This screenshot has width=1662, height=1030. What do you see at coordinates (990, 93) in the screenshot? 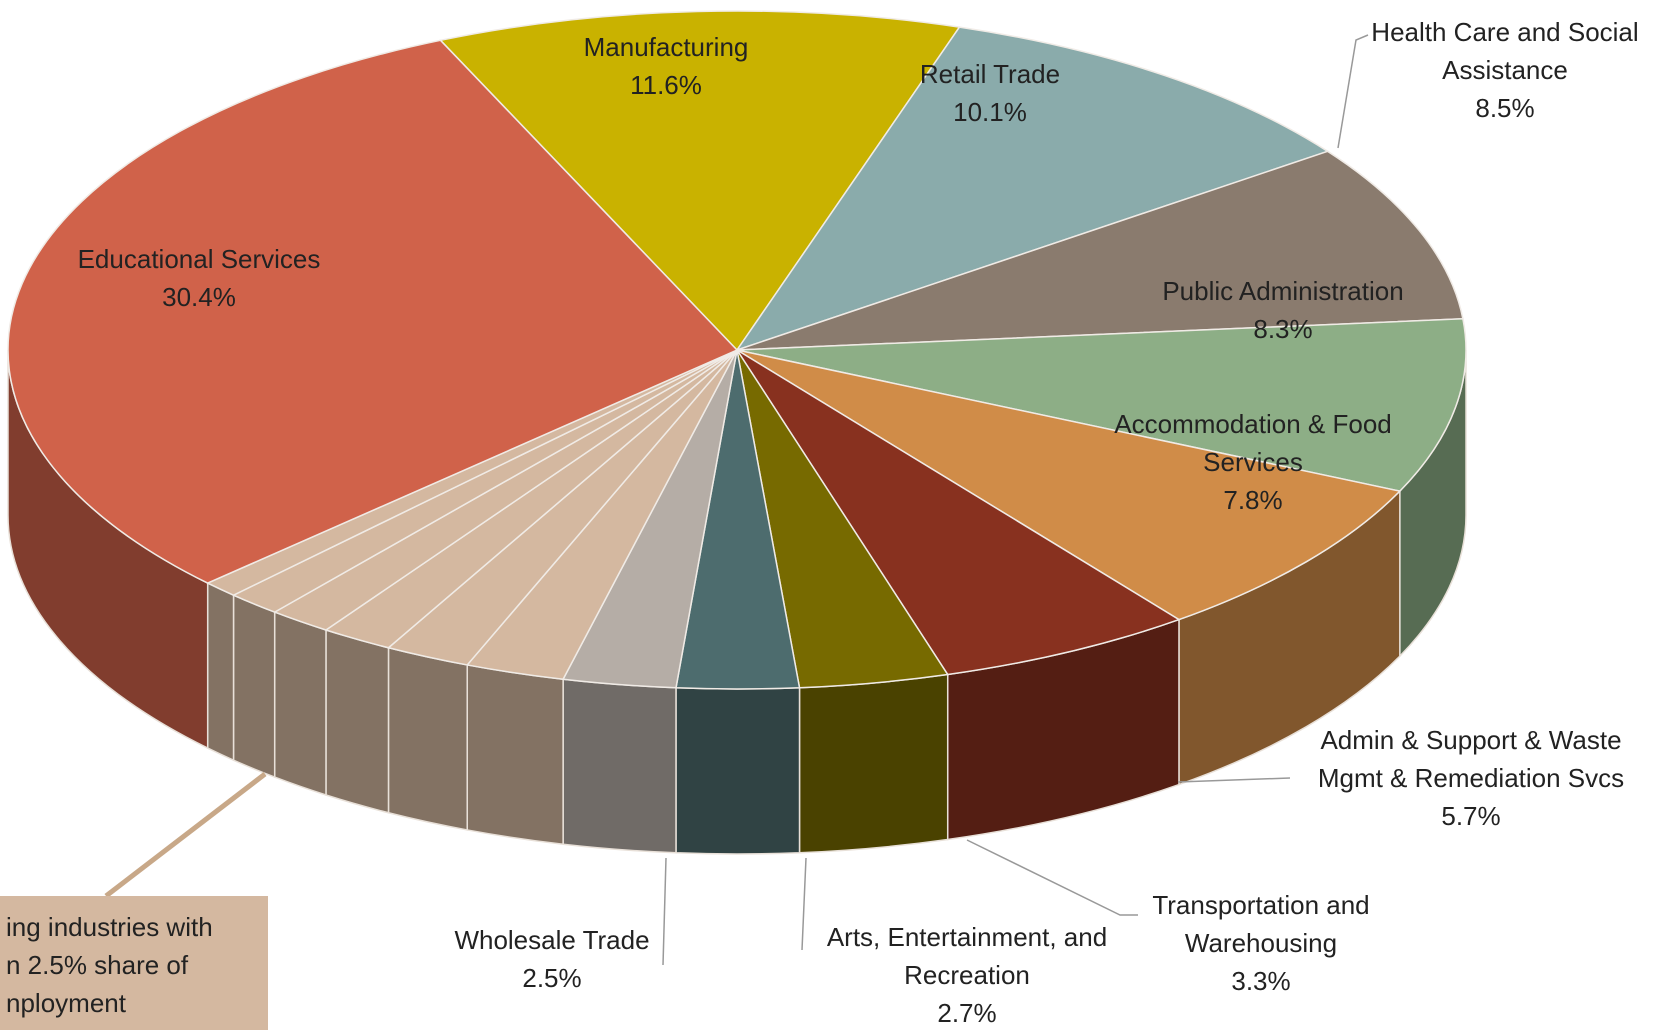
I see `slice-label: Retail Trade 10.1%` at bounding box center [990, 93].